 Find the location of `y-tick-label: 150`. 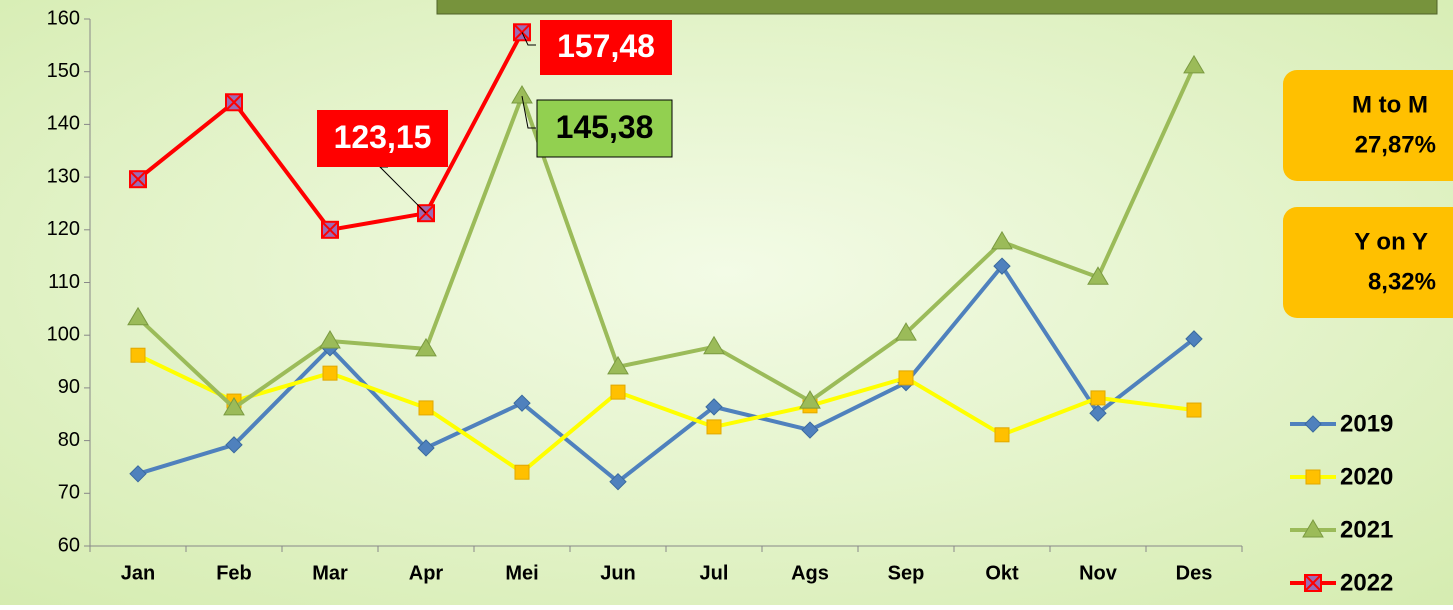

y-tick-label: 150 is located at coordinates (63, 71).